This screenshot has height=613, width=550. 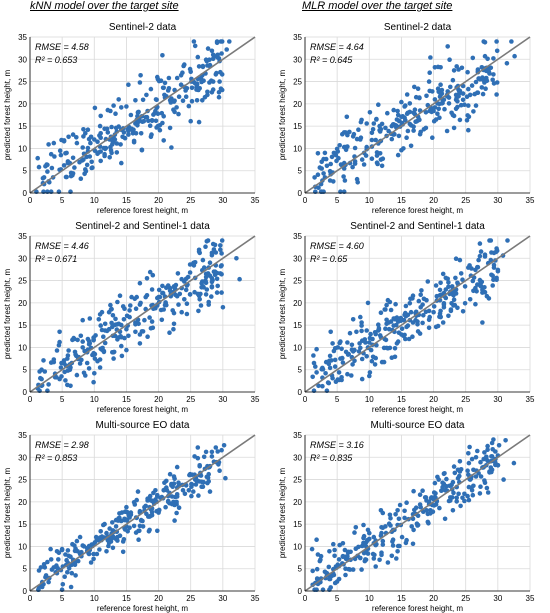 What do you see at coordinates (282, 314) in the screenshot?
I see `y-axis-label: predicted forest height, m` at bounding box center [282, 314].